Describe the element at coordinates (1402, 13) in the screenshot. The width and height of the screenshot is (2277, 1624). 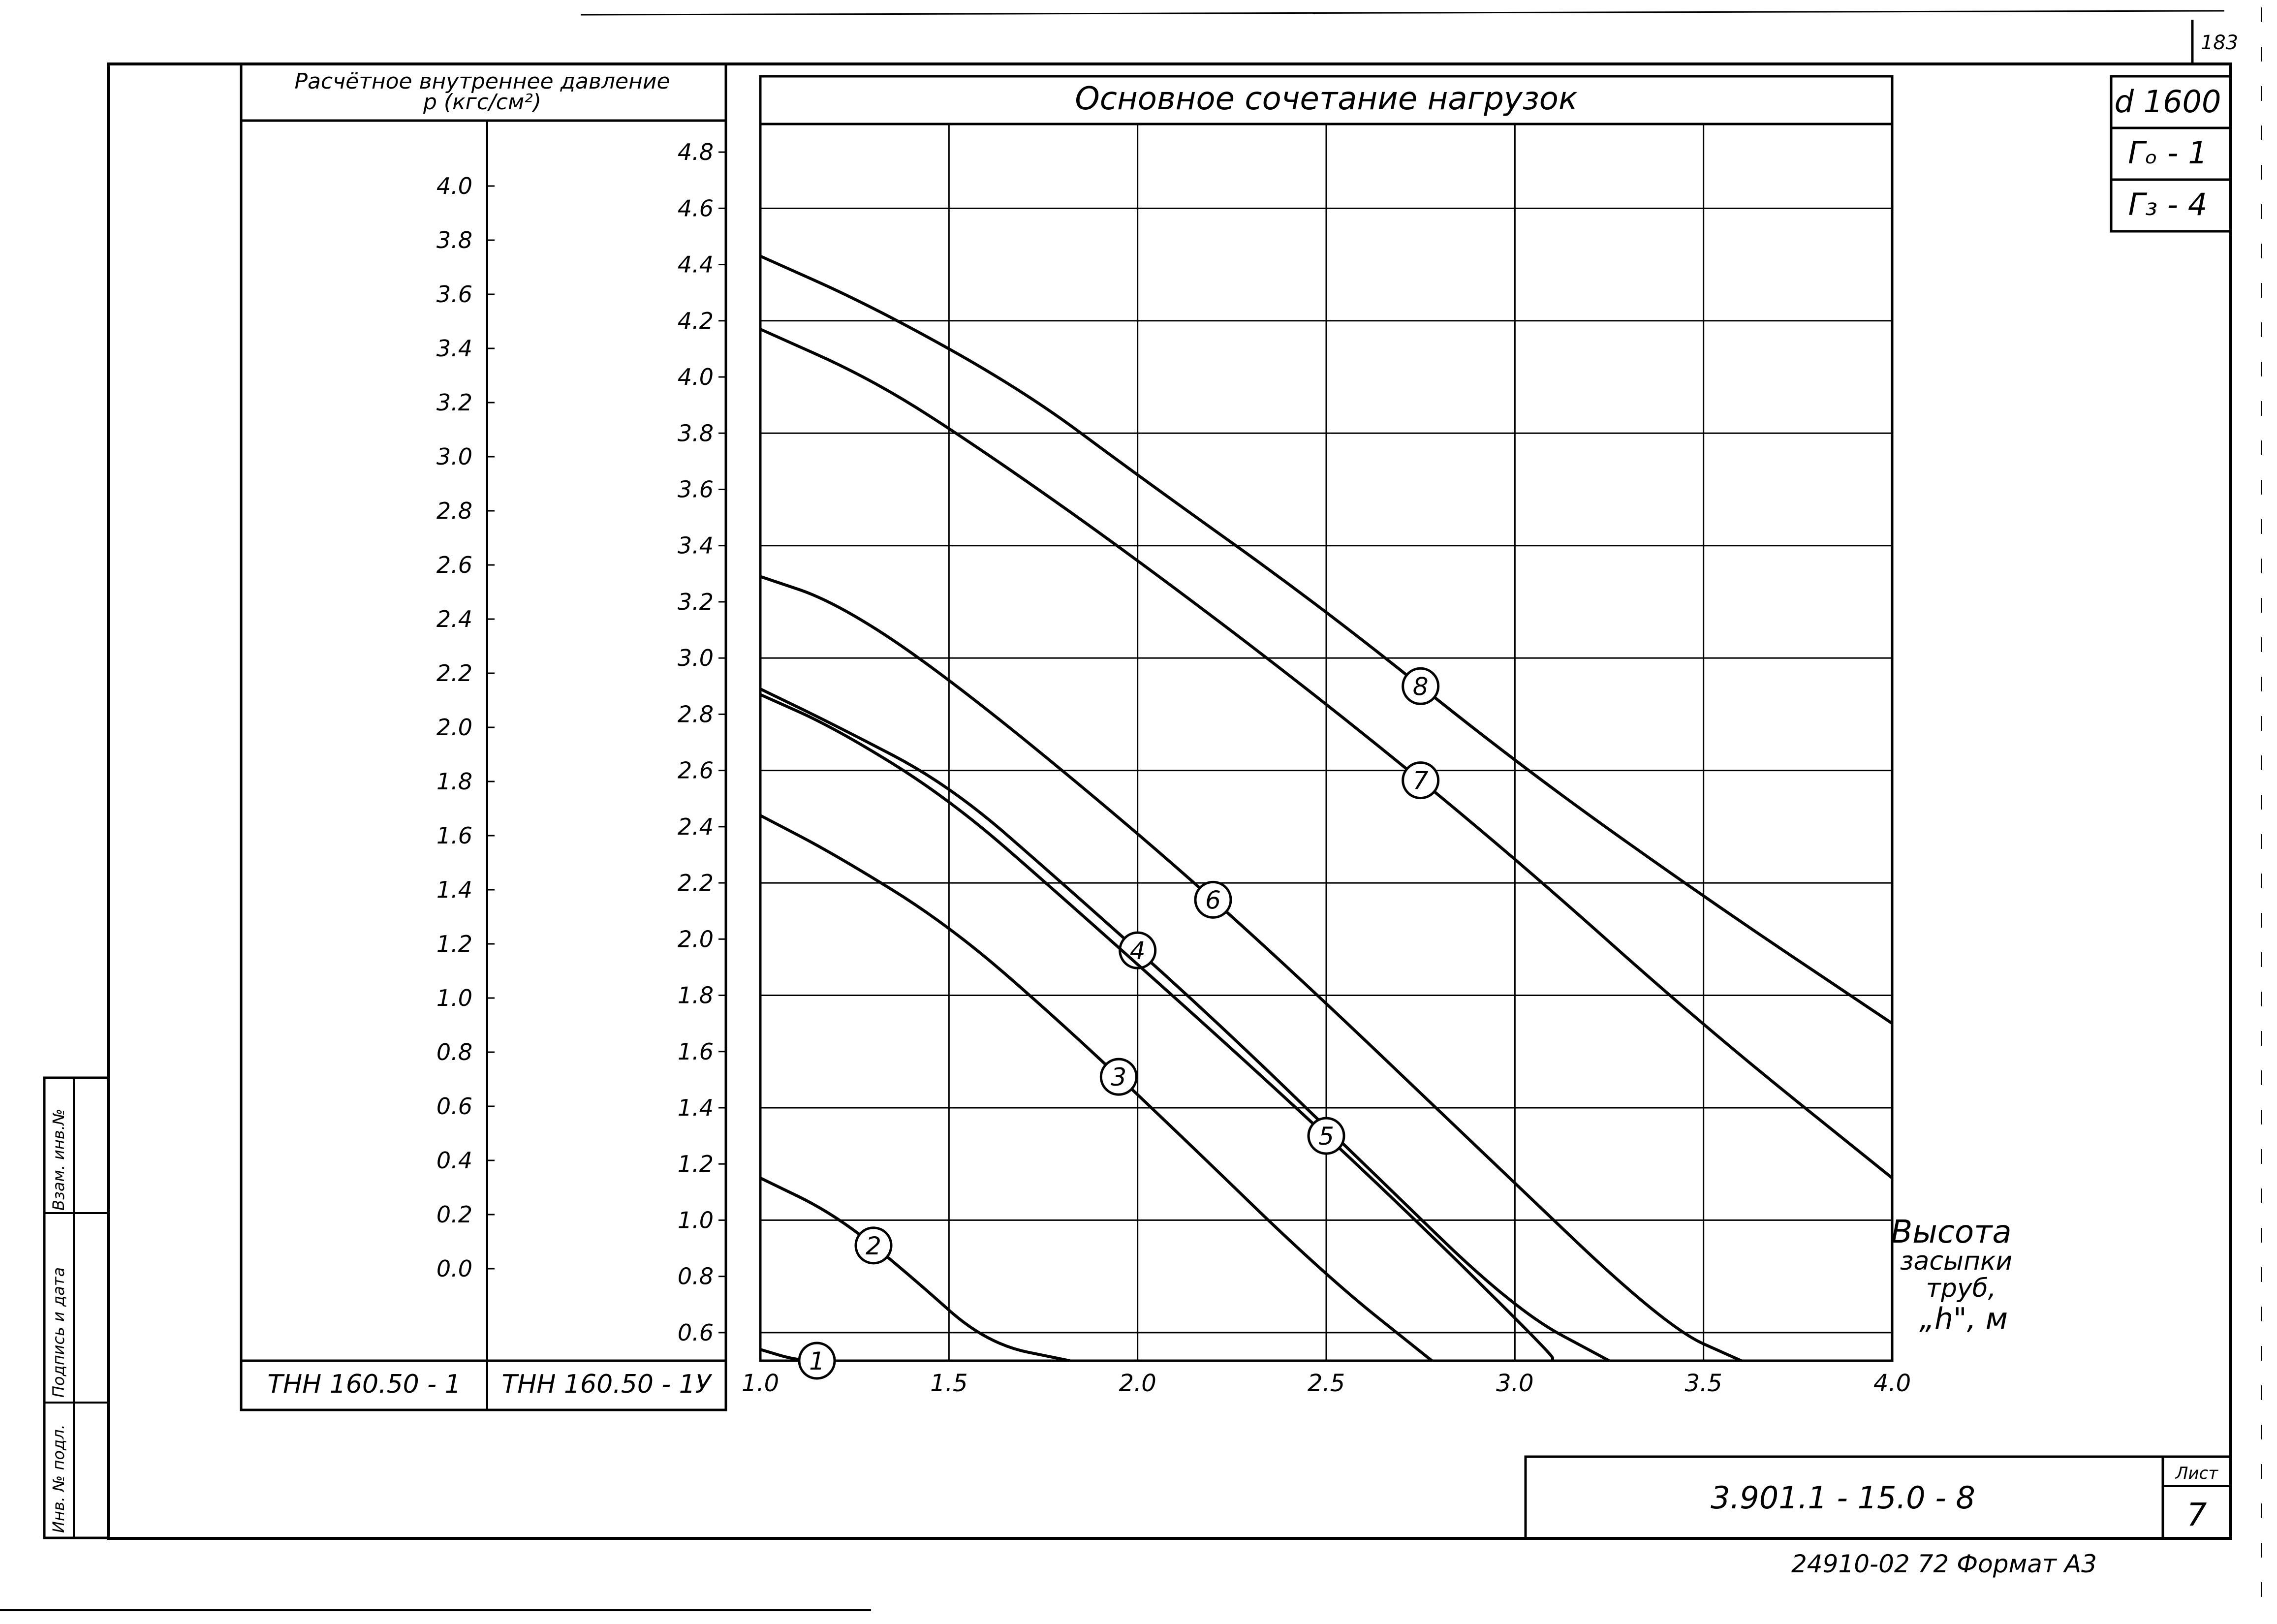
I see `top-edge-line` at that location.